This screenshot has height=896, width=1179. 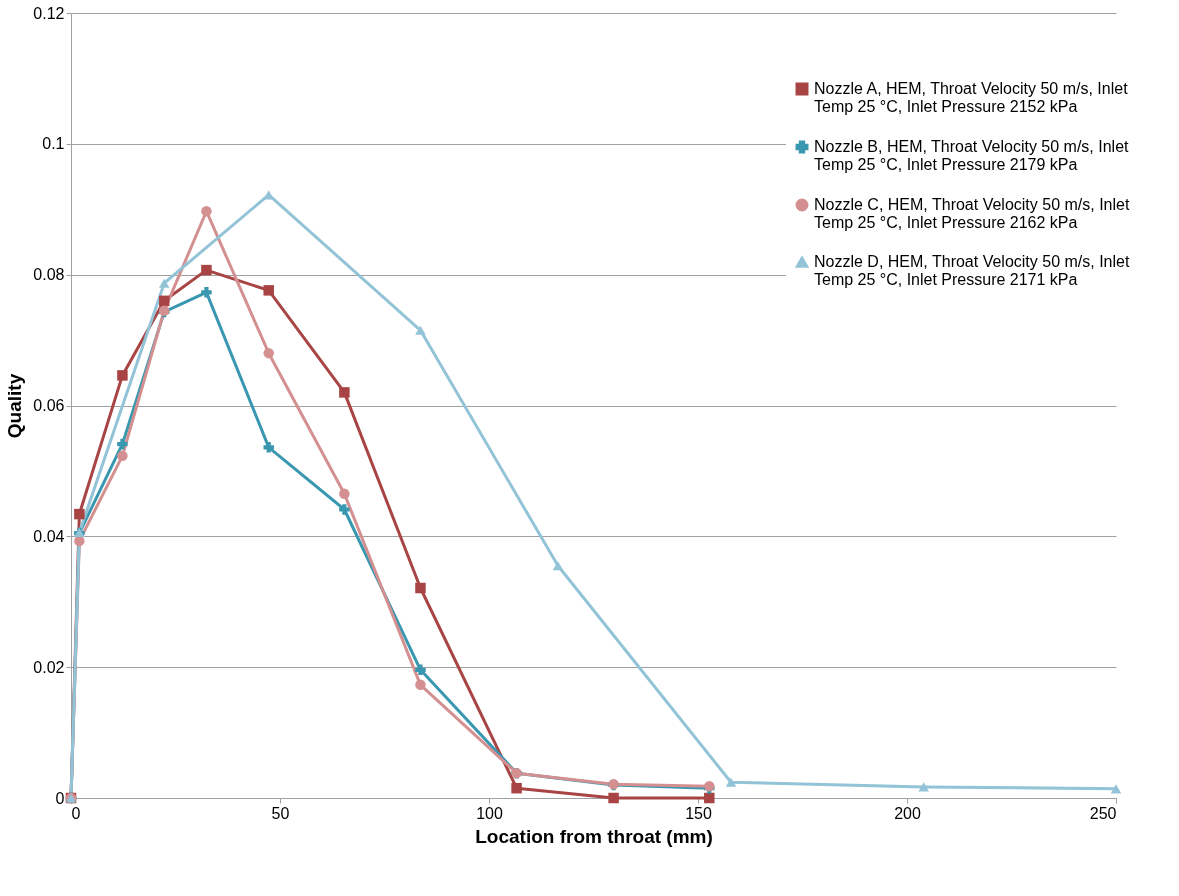 I want to click on x-tick-label: 50, so click(x=280, y=813).